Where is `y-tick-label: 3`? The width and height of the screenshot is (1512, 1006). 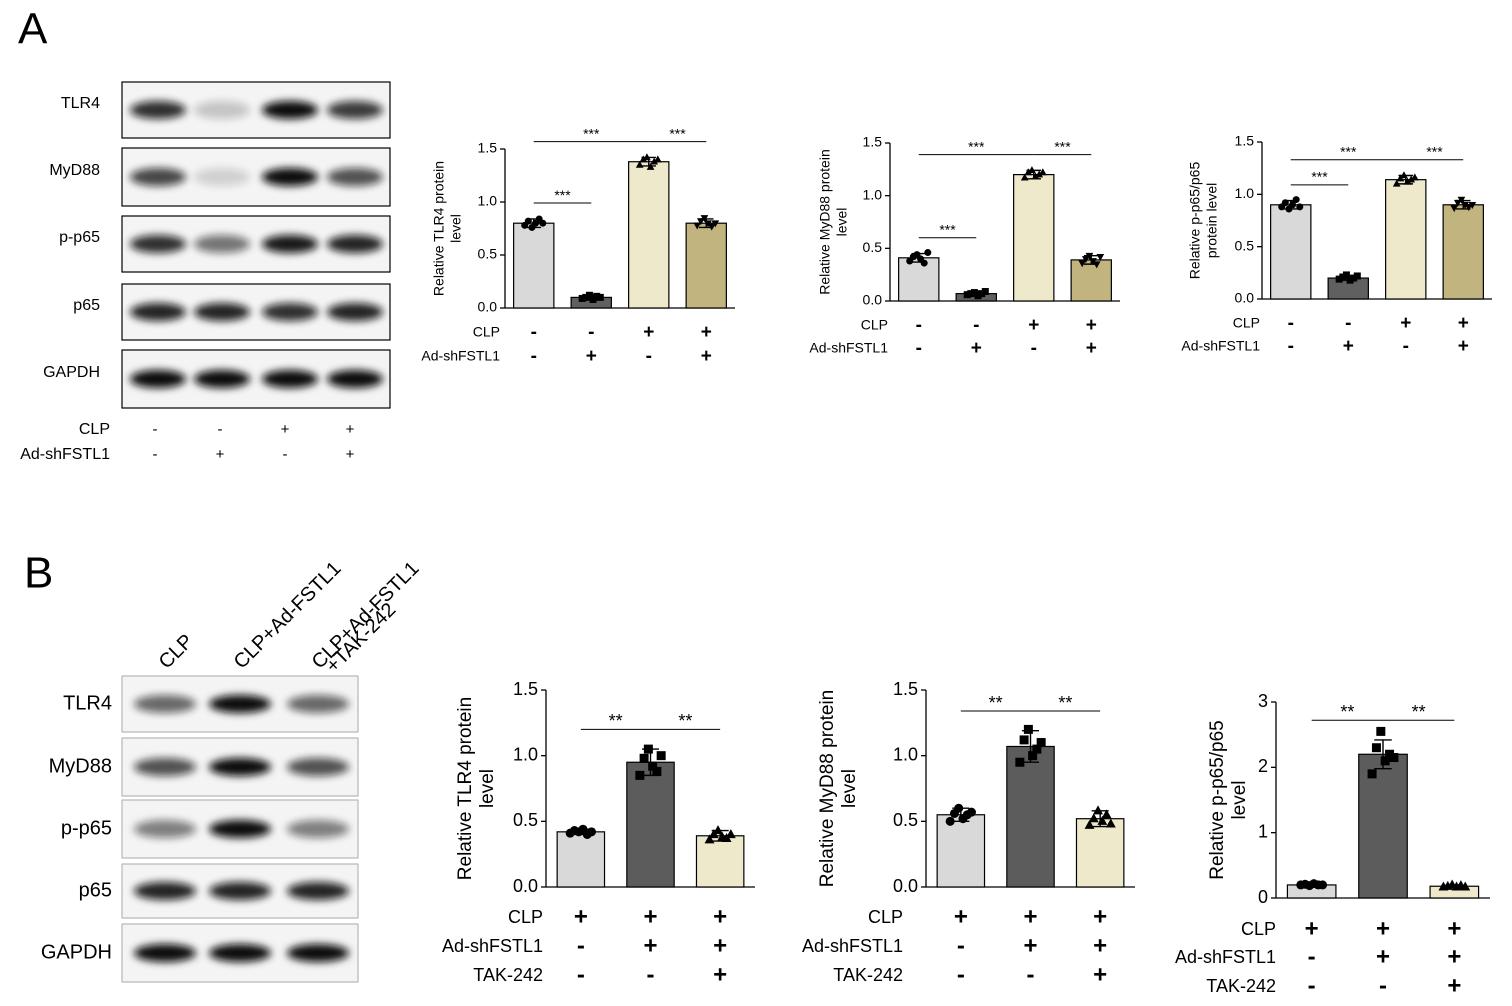 y-tick-label: 3 is located at coordinates (1263, 701).